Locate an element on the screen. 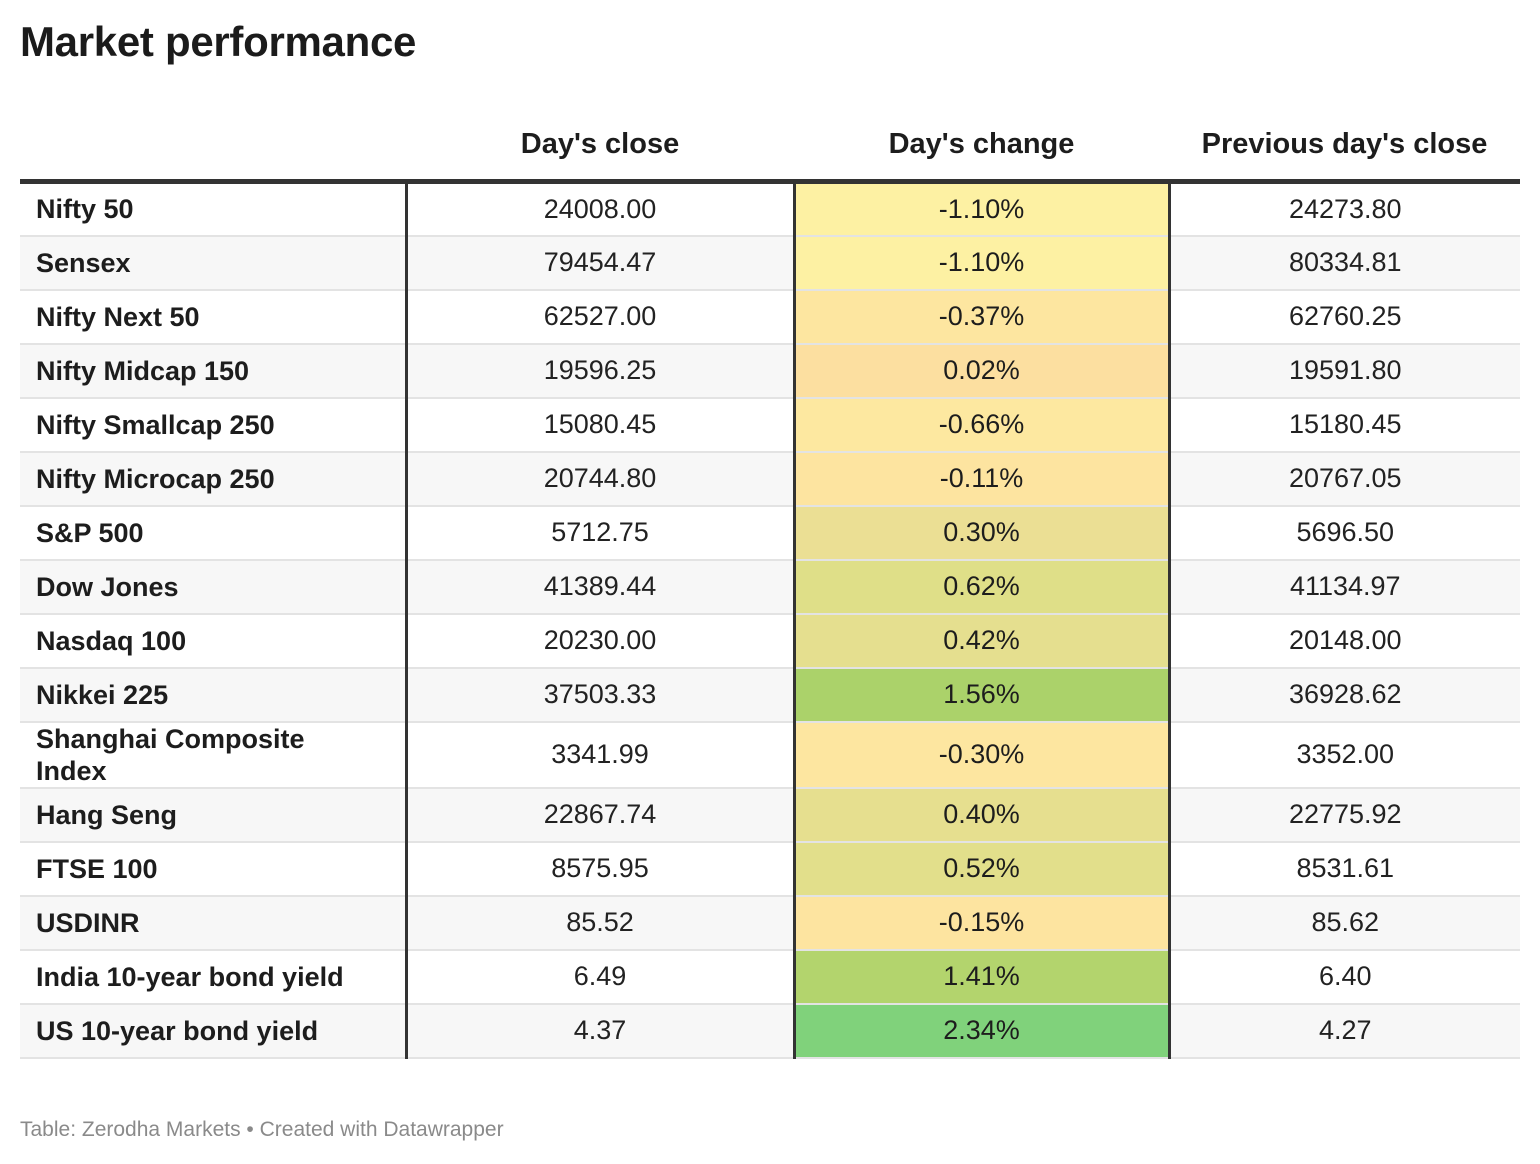 The width and height of the screenshot is (1540, 1164). table-row: Nifty Smallcap 250 15080.45 -0.66% 15180.45 is located at coordinates (770, 425).